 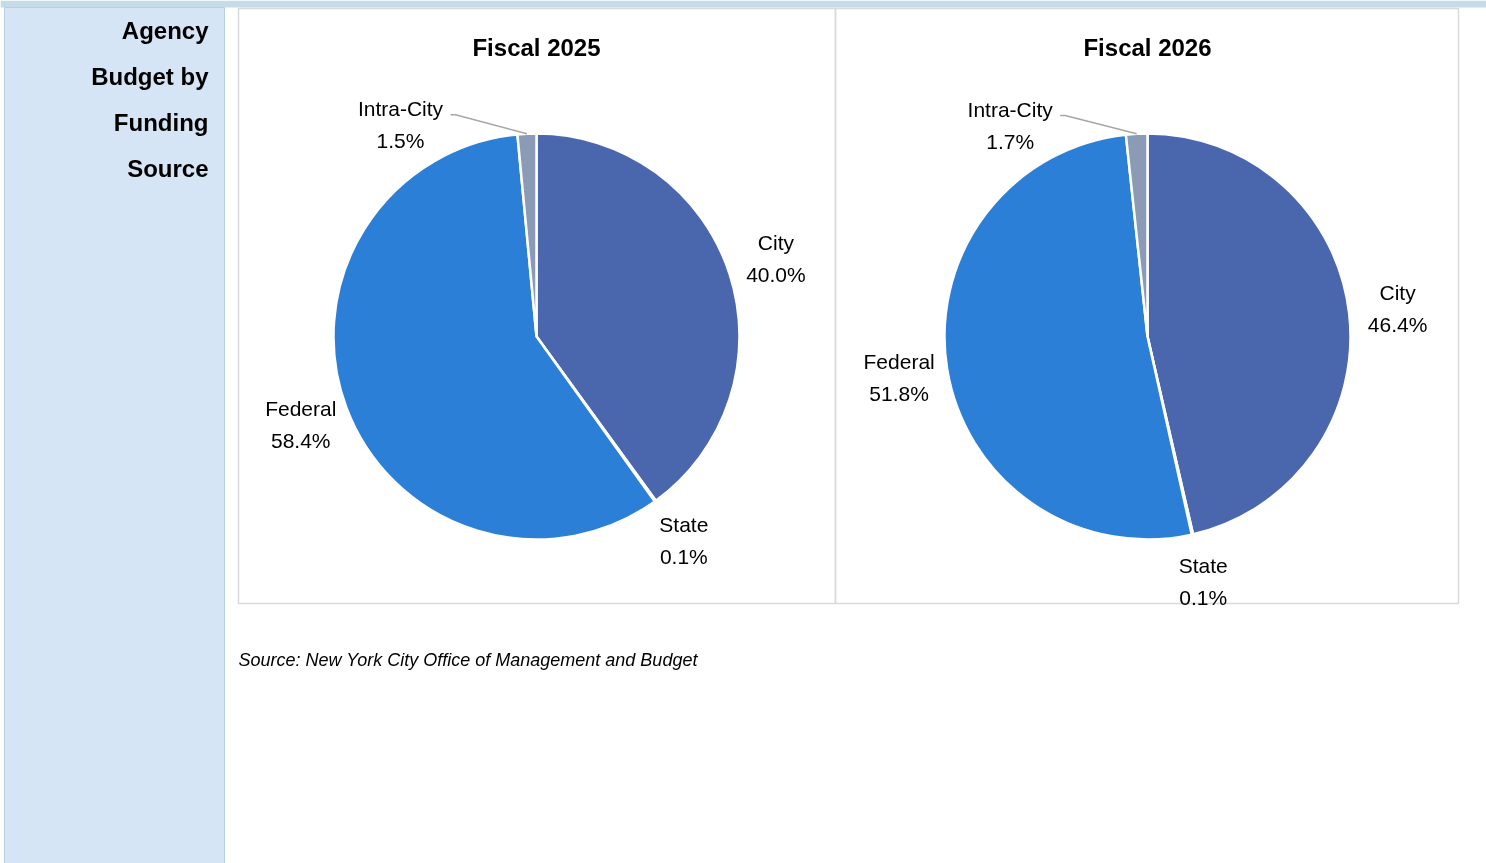 I want to click on text: Agency Budget by Funding Source, so click(x=150, y=99).